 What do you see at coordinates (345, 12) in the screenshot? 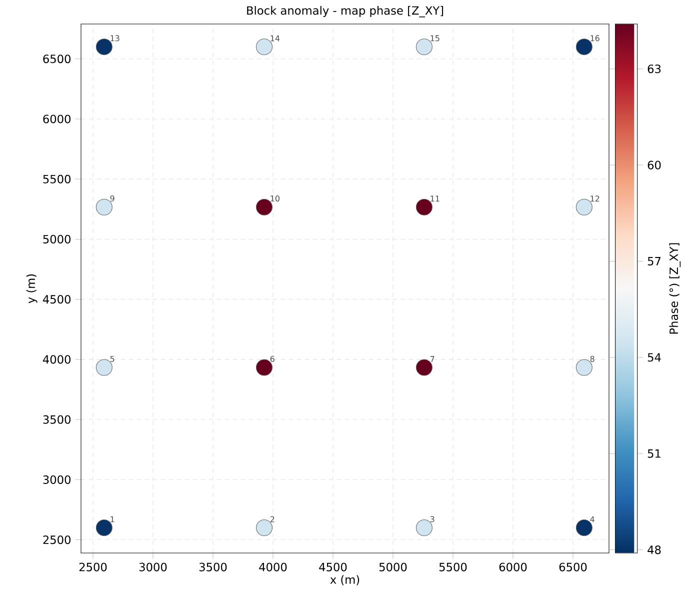
I see `chart-title: Block anomaly - map phase [Z_XY]` at bounding box center [345, 12].